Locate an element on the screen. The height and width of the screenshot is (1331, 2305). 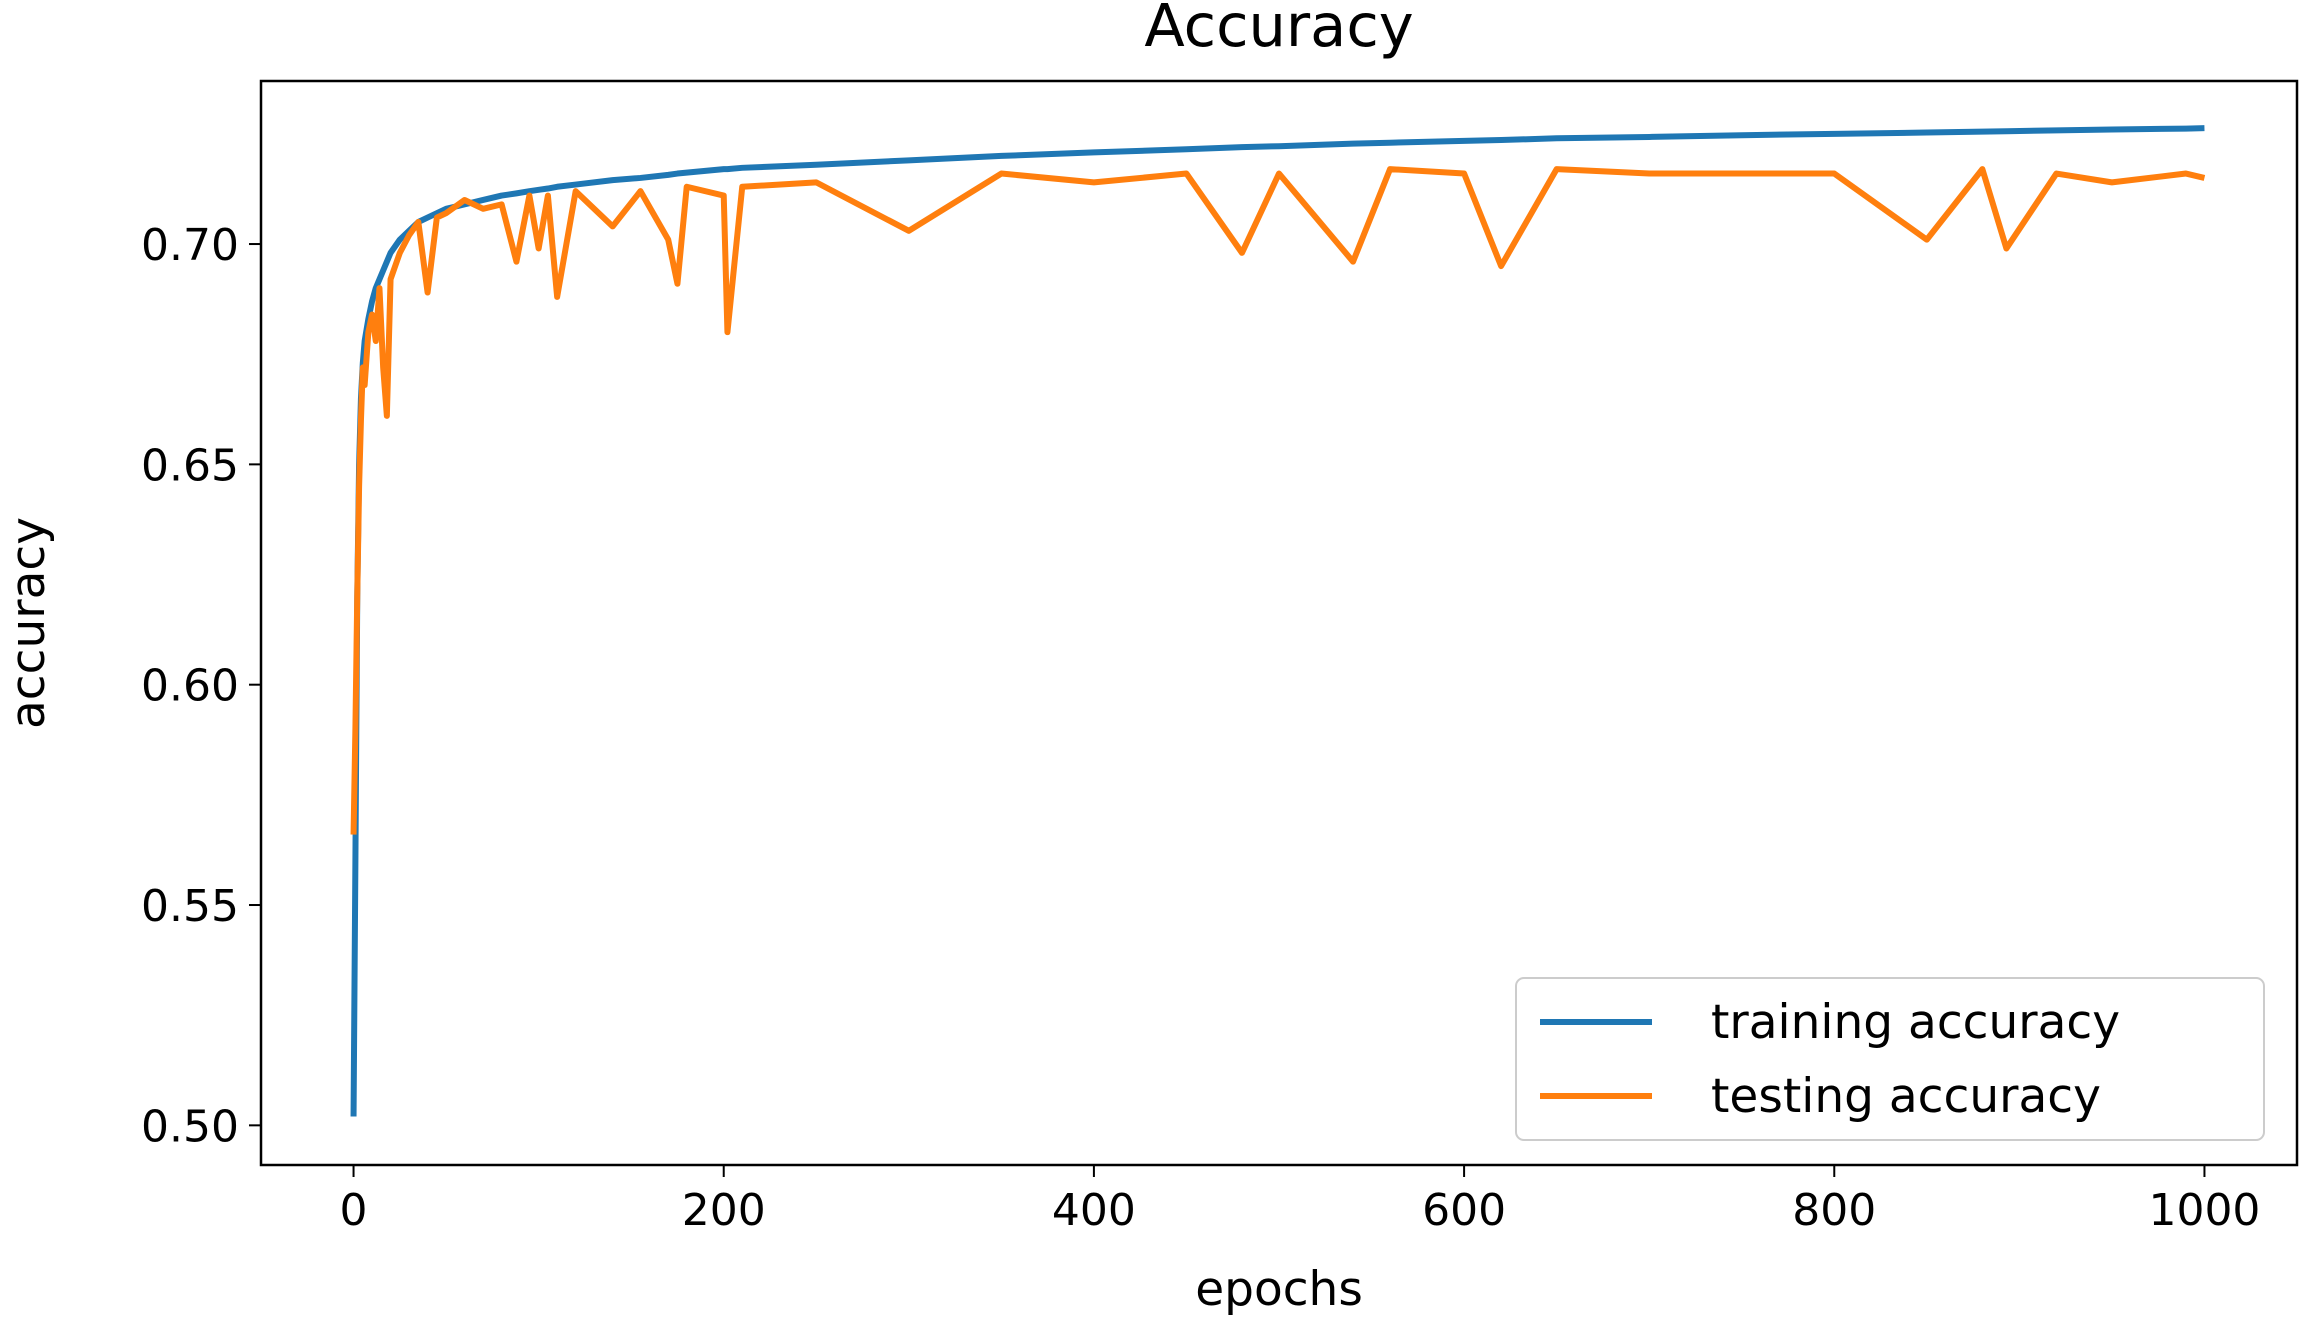
legend: training accuracy testing accuracy is located at coordinates (1890, 1059).